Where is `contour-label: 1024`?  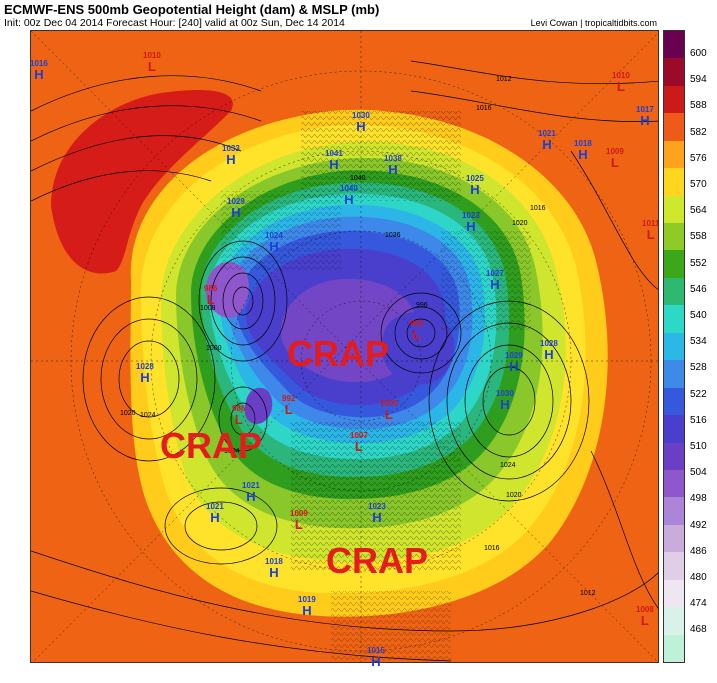 contour-label: 1024 is located at coordinates (508, 465).